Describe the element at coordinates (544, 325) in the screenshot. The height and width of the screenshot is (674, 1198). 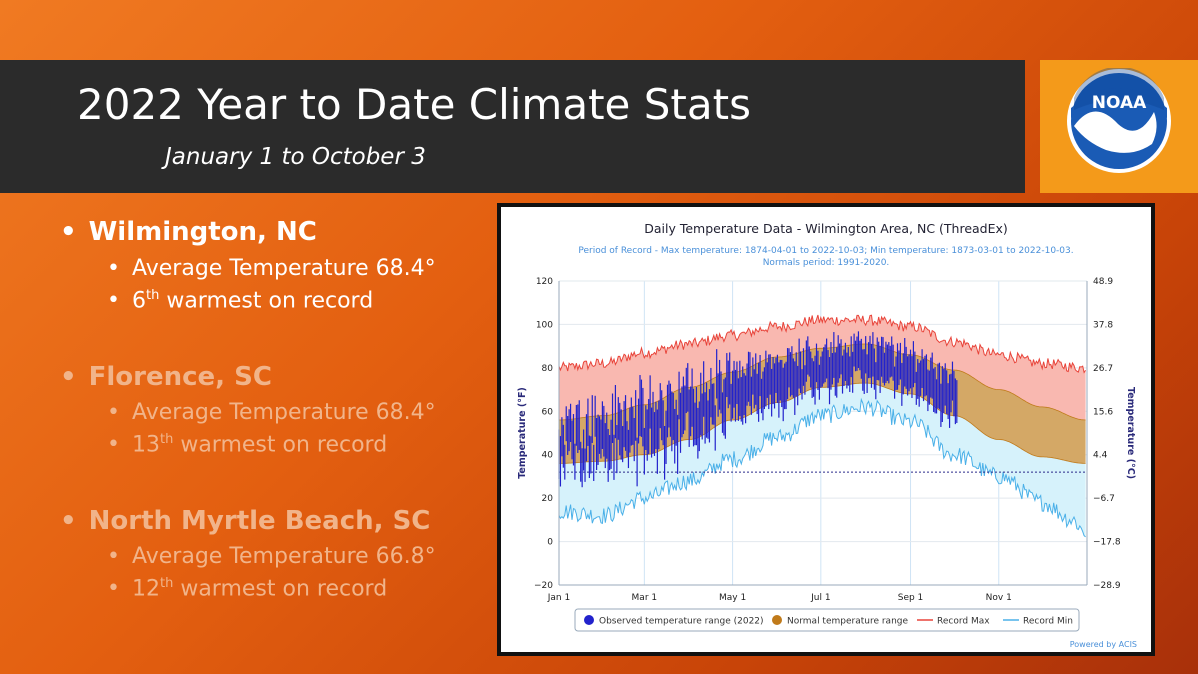
I see `y-tick-label-left: 100` at that location.